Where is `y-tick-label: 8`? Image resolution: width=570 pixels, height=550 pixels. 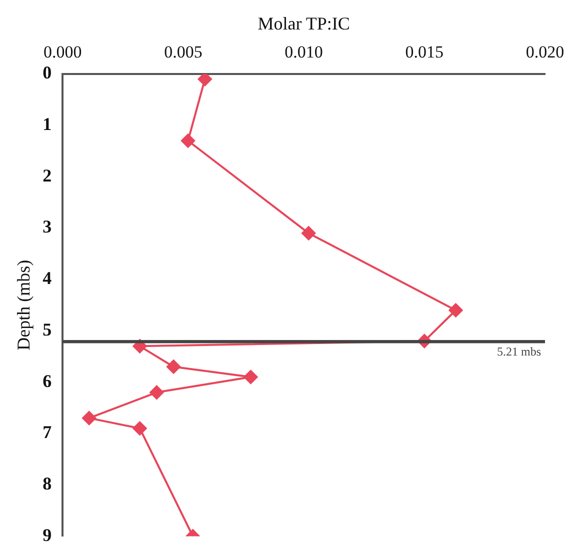 y-tick-label: 8 is located at coordinates (47, 484).